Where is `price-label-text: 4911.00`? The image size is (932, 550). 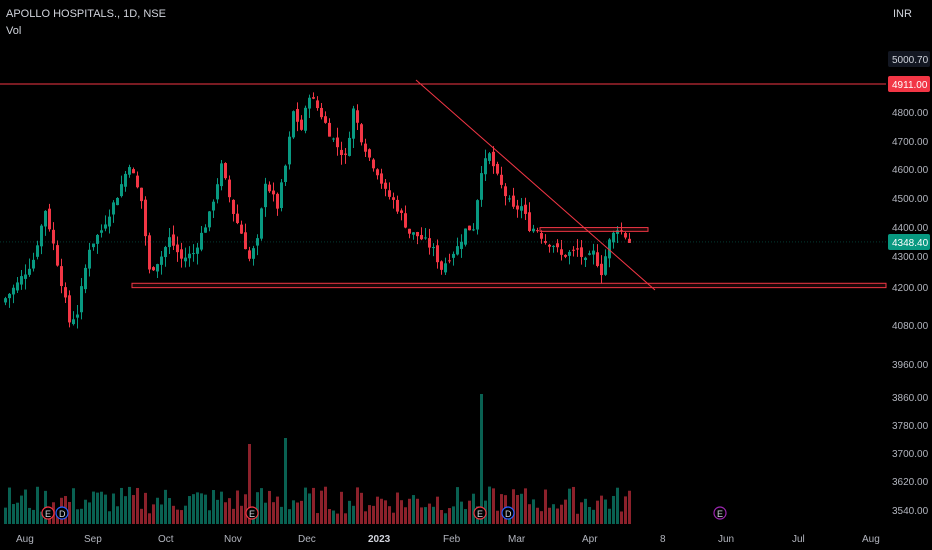 price-label-text: 4911.00 is located at coordinates (910, 85).